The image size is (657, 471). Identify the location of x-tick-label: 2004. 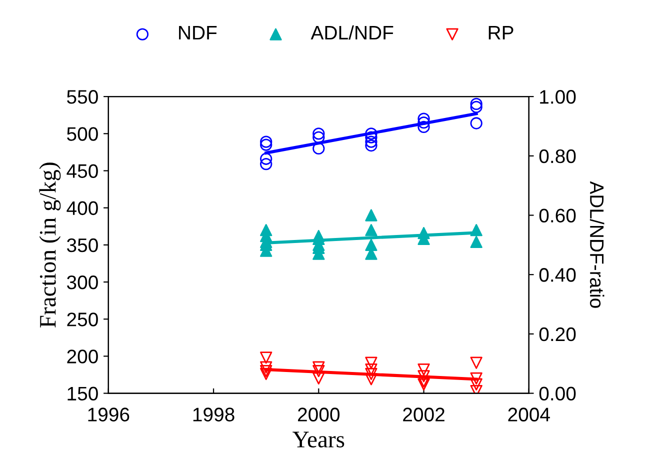
(529, 415).